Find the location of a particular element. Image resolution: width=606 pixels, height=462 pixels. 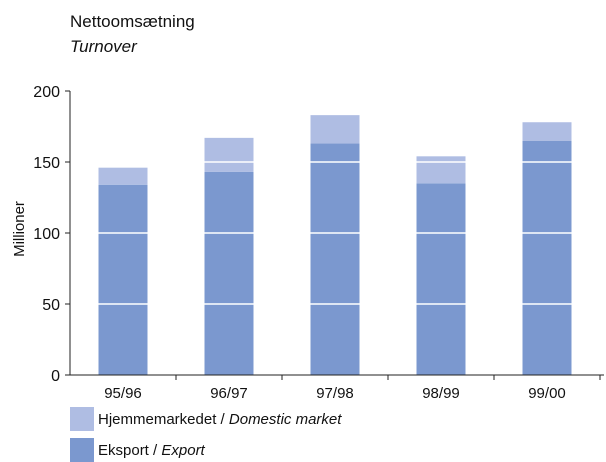

x-tick-label-97-98: 97/98 is located at coordinates (335, 393).